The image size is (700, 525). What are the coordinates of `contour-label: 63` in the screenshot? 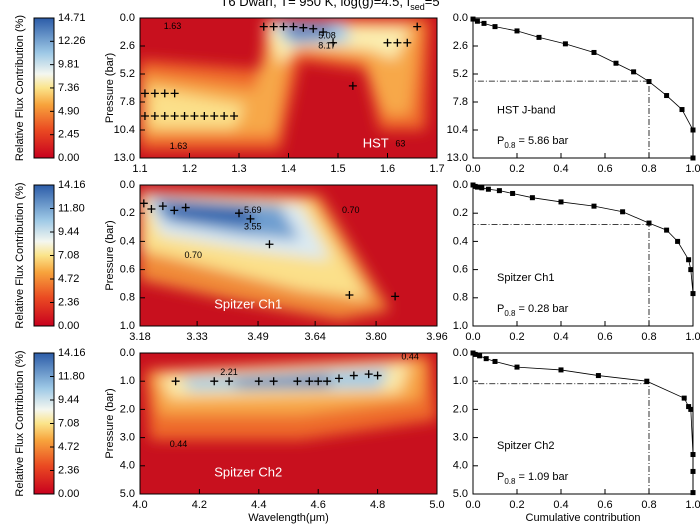 It's located at (400, 143).